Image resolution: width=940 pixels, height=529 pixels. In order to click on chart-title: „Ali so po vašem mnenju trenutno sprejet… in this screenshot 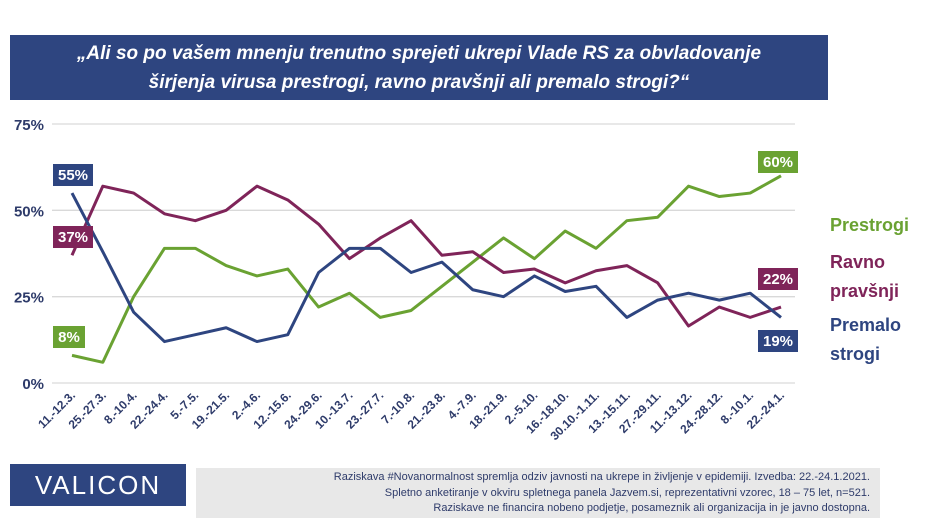, I will do `click(419, 67)`.